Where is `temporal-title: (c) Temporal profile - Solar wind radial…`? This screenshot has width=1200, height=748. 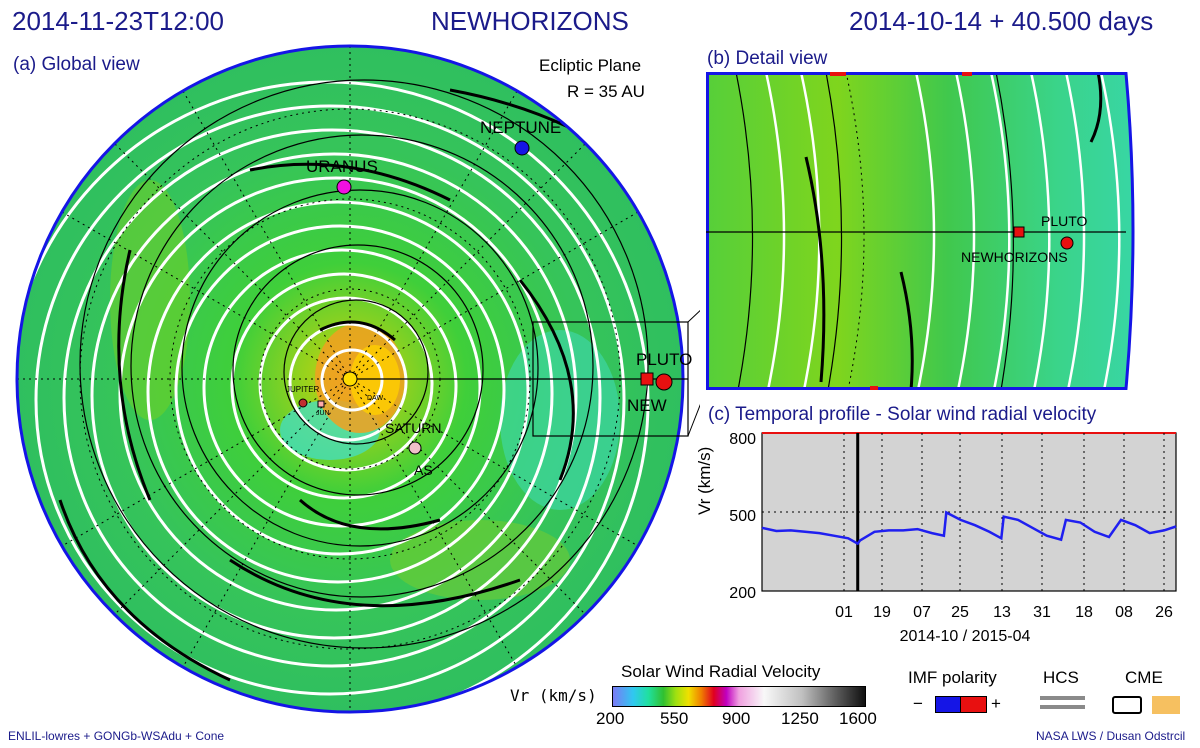
temporal-title: (c) Temporal profile - Solar wind radial… is located at coordinates (902, 414).